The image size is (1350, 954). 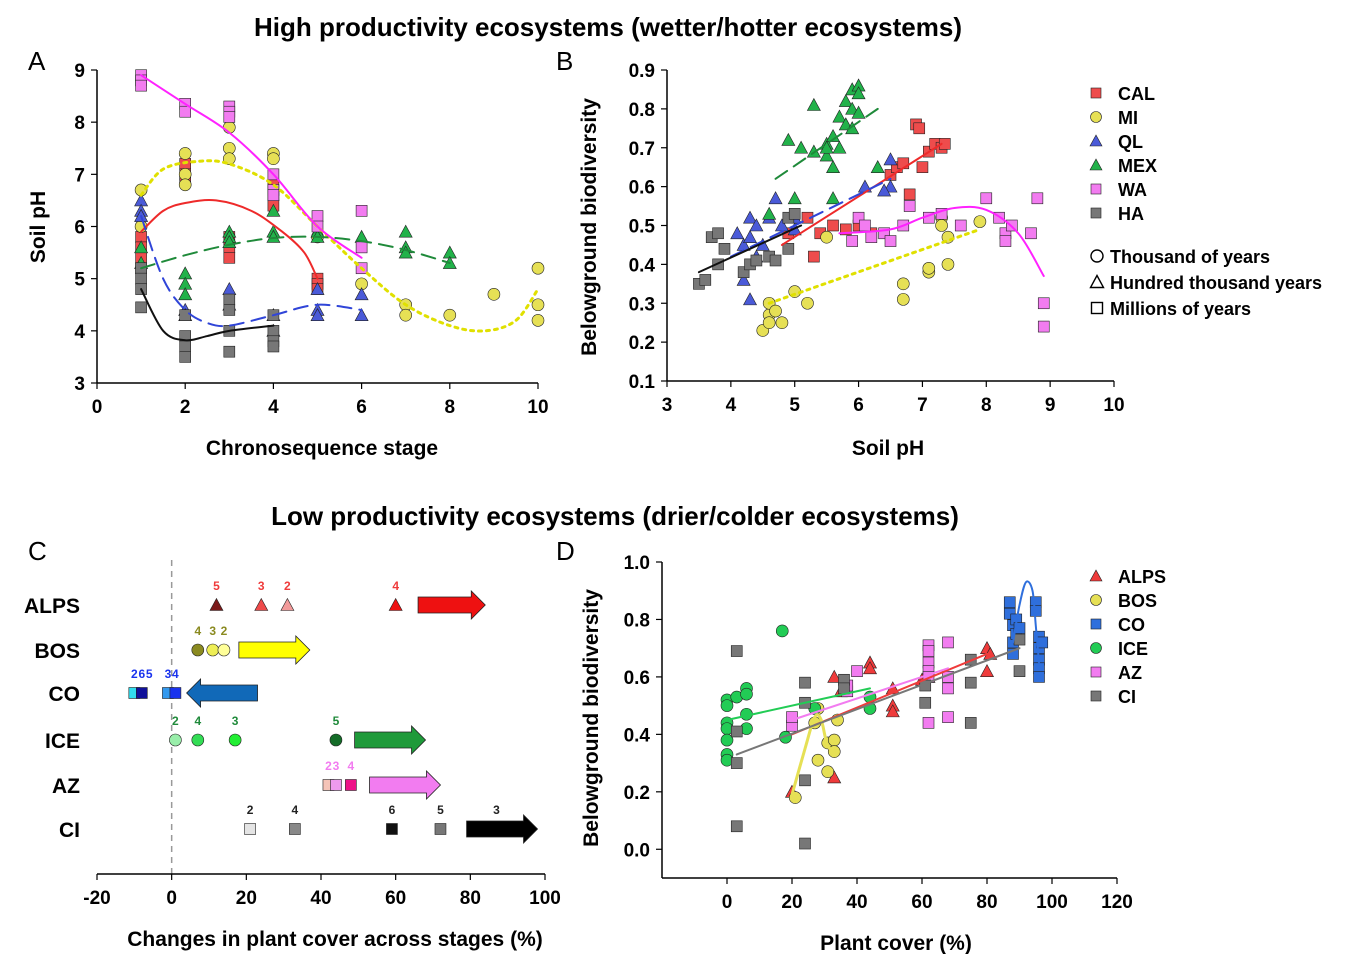 What do you see at coordinates (642, 110) in the screenshot?
I see `panel-b-y-tick-label: 0.8` at bounding box center [642, 110].